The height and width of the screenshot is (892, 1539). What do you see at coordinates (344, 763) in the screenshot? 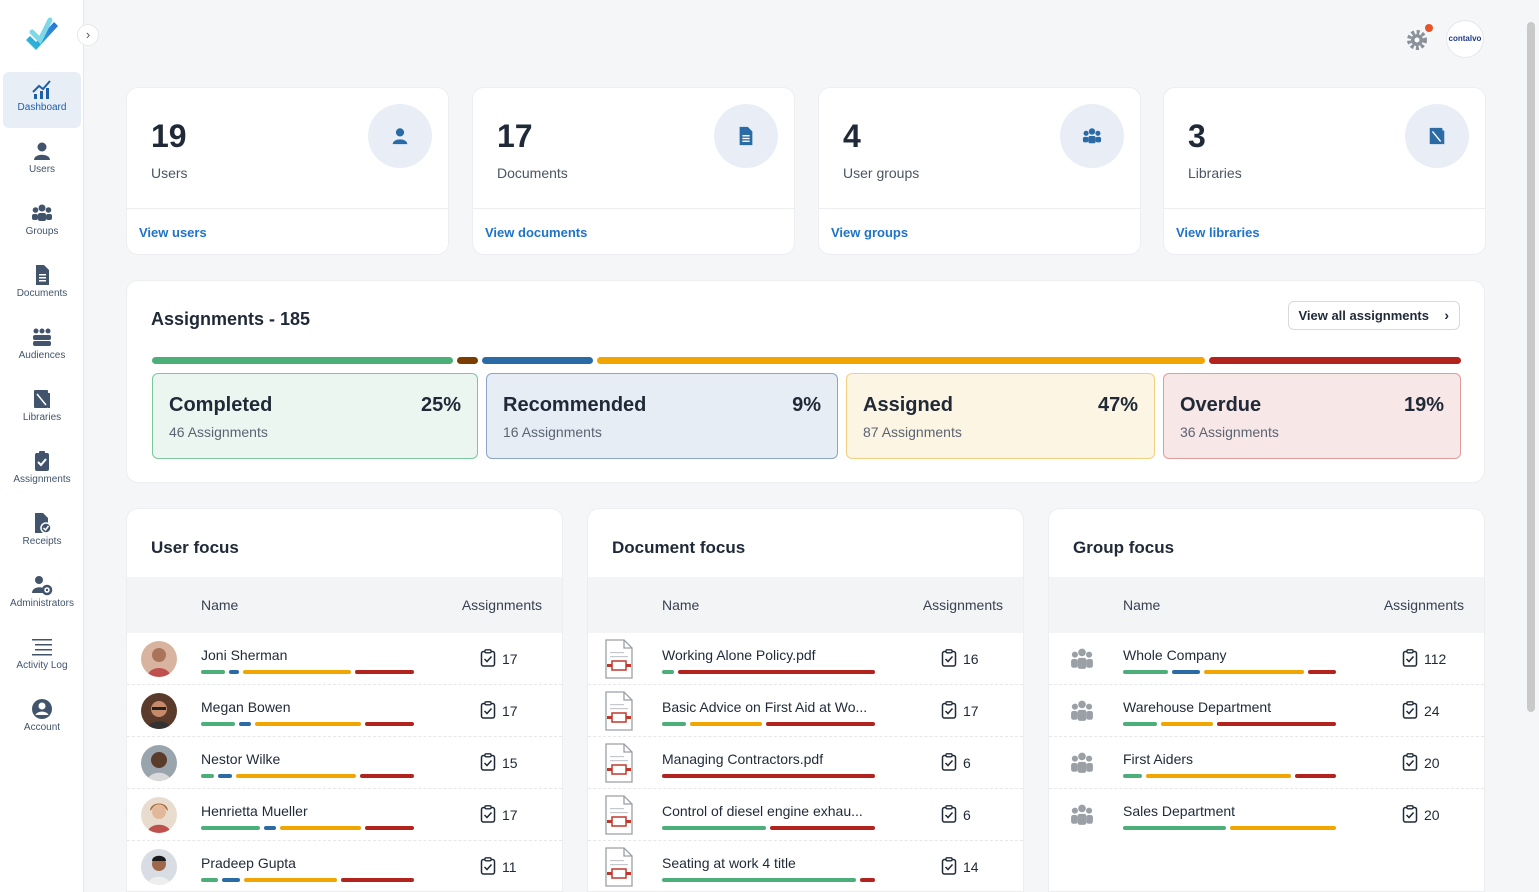
I see `table-row: Nestor Wilke 15` at bounding box center [344, 763].